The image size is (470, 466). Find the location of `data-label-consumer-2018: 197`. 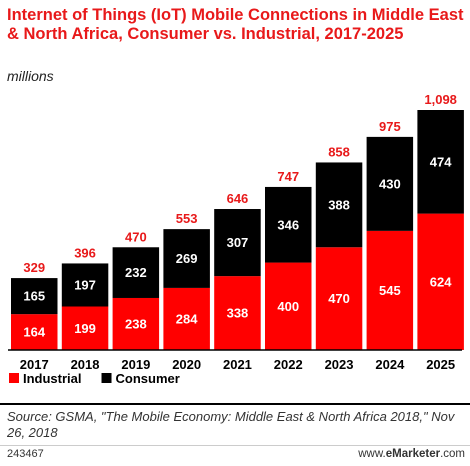

data-label-consumer-2018: 197 is located at coordinates (85, 284).